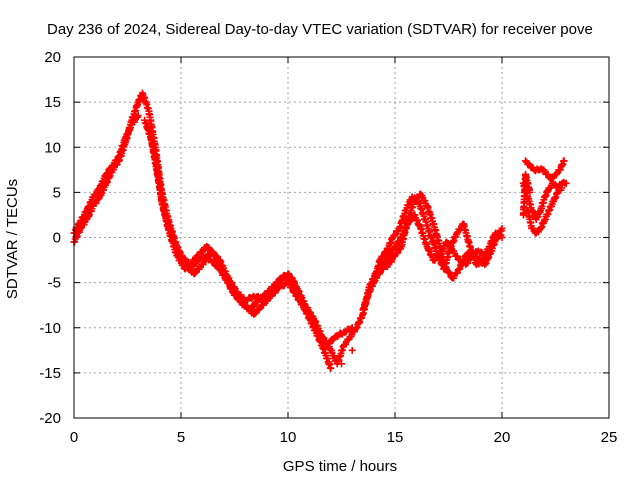 The width and height of the screenshot is (640, 480). Describe the element at coordinates (395, 437) in the screenshot. I see `x-tick-label: 15` at that location.